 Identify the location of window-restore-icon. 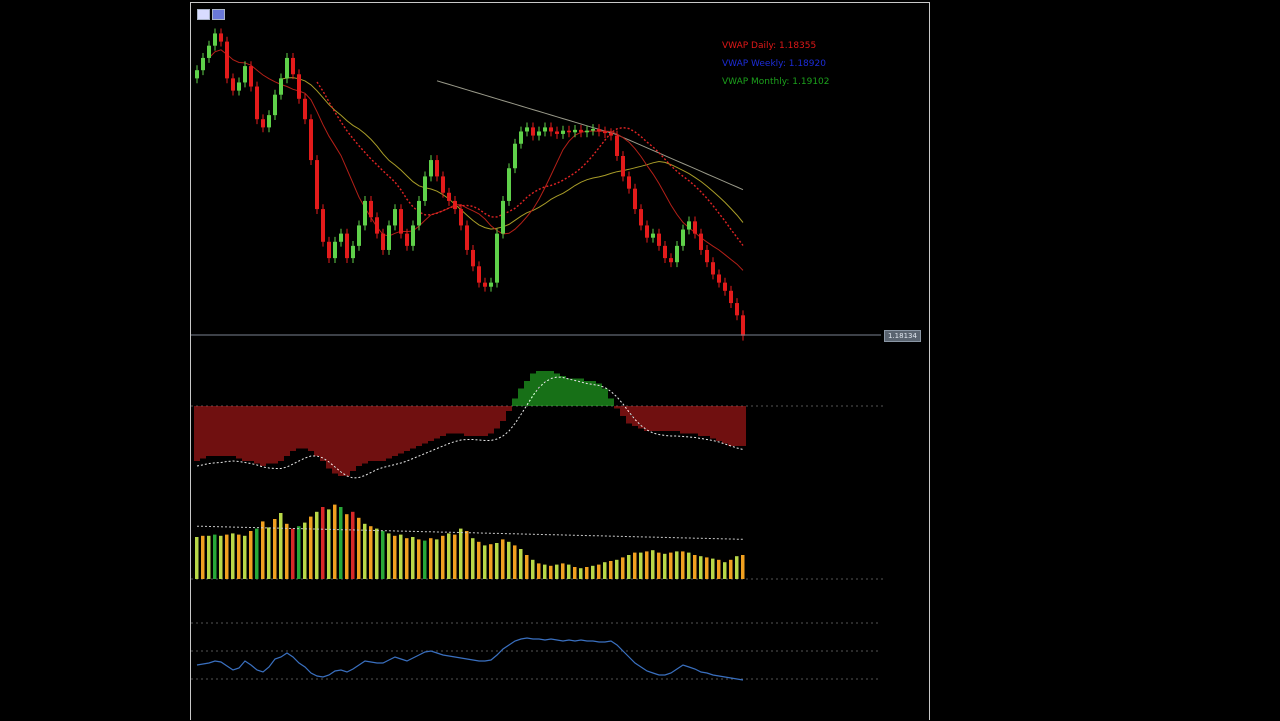
(203, 14).